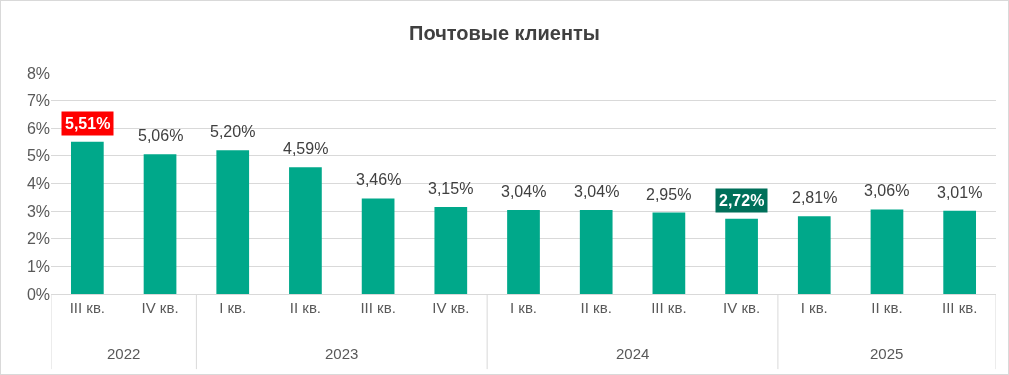  Describe the element at coordinates (124, 353) in the screenshot. I see `text: 2022` at that location.